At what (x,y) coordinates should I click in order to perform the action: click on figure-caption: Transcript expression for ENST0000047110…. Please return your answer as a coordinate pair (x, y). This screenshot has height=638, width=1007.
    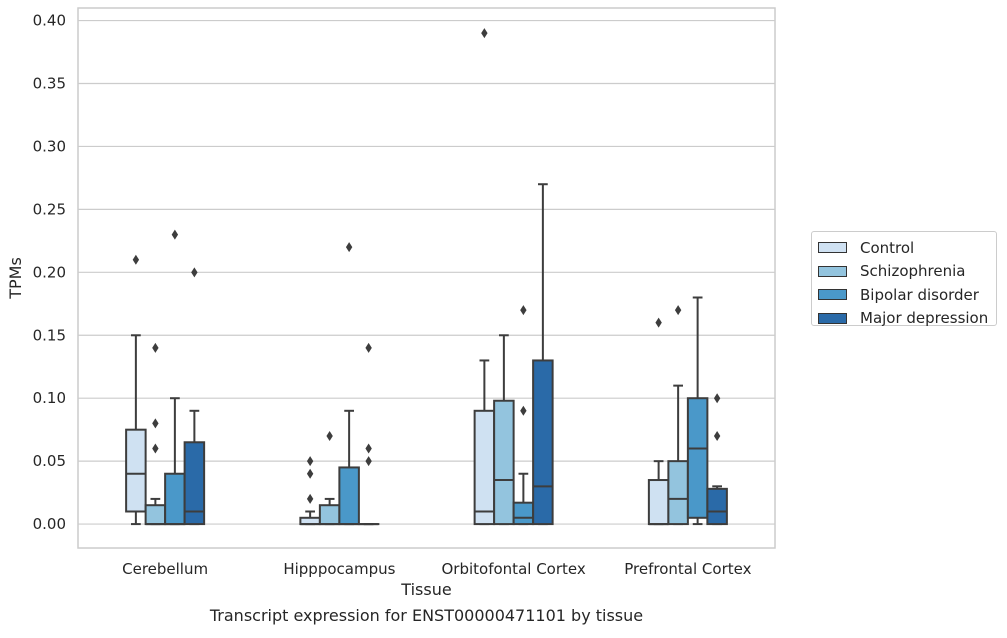
    Looking at the image, I should click on (426, 615).